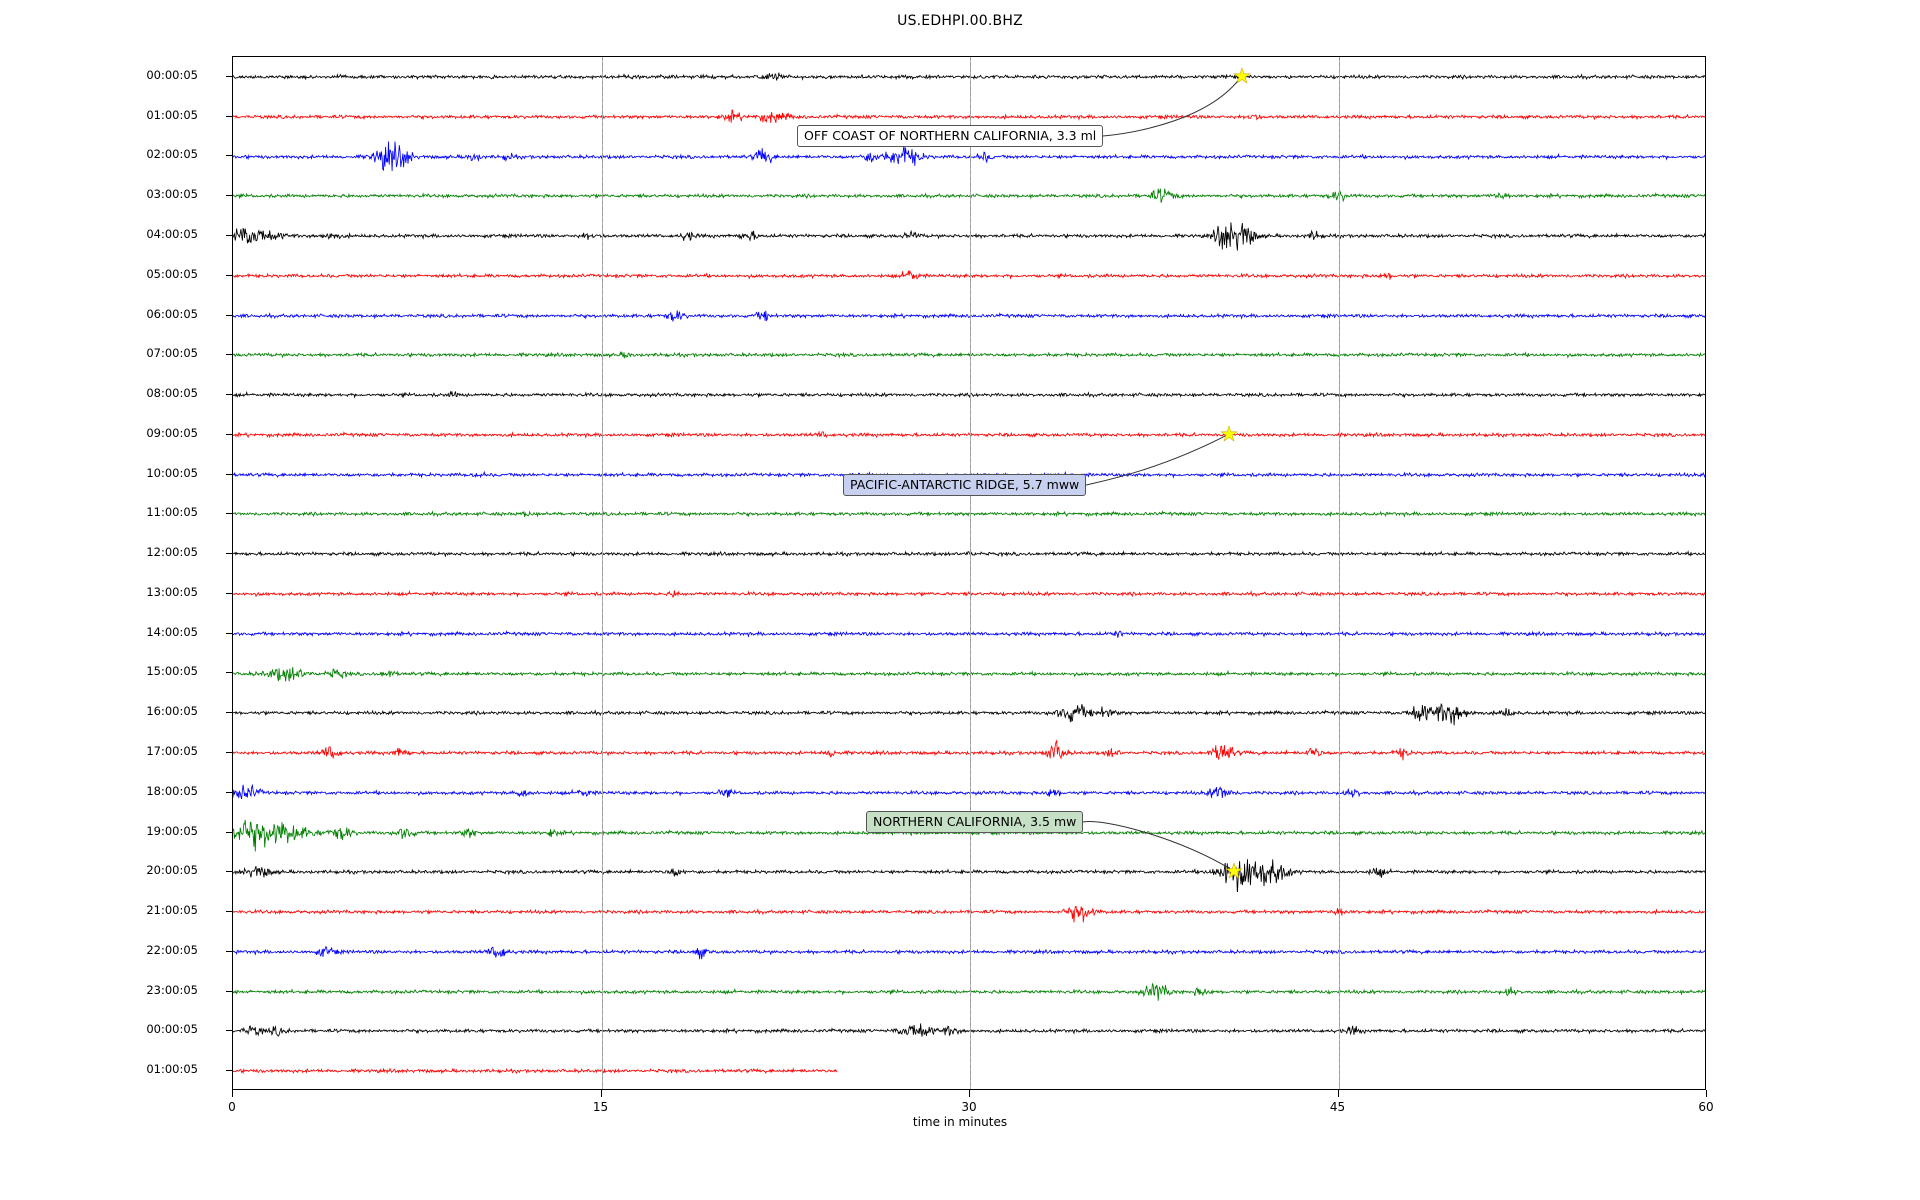  What do you see at coordinates (172, 512) in the screenshot?
I see `y-axis-tick-label: 11:00:05` at bounding box center [172, 512].